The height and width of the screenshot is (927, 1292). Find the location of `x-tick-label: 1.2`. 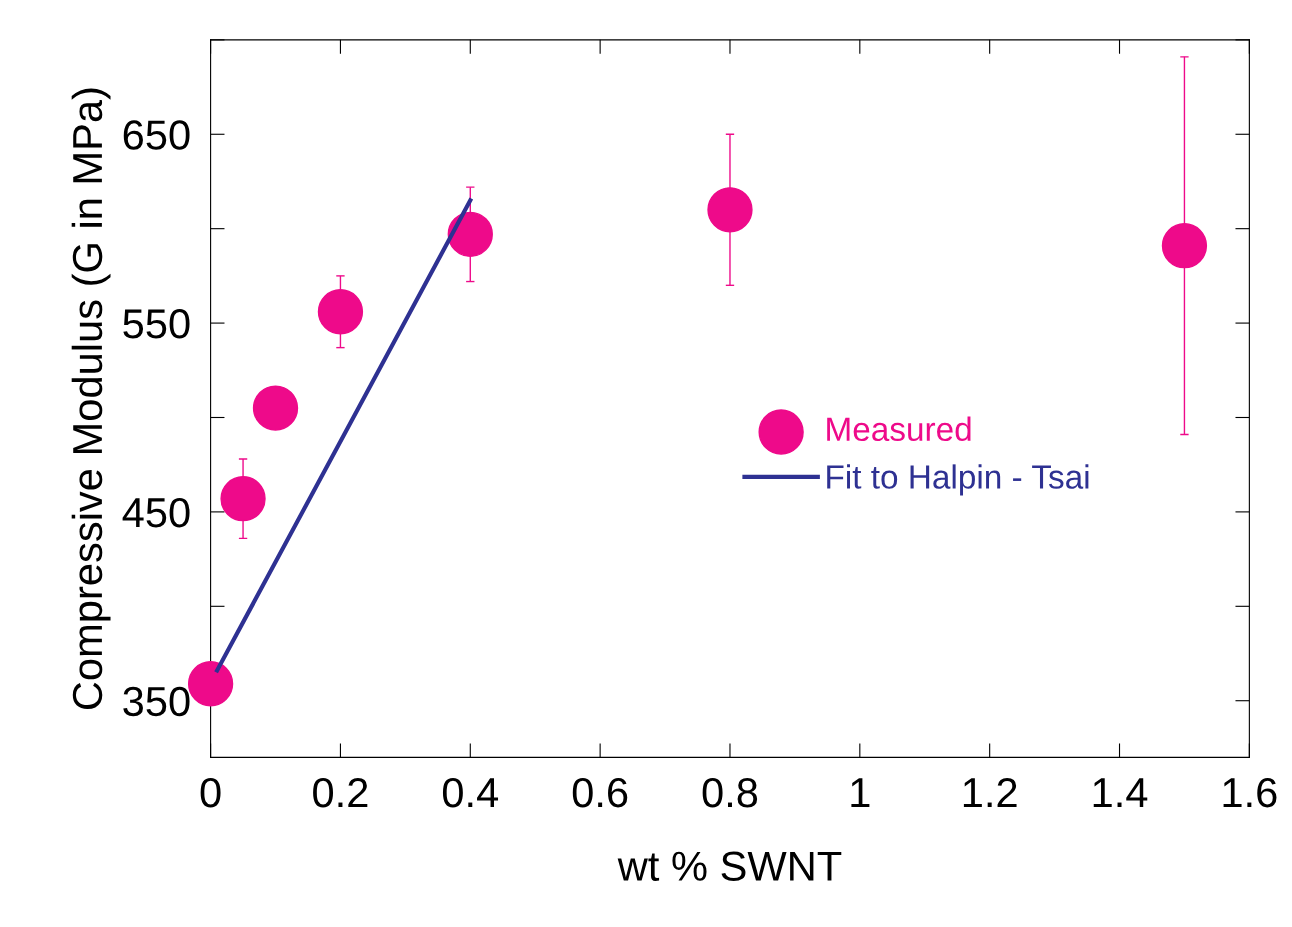

x-tick-label: 1.2 is located at coordinates (990, 792).